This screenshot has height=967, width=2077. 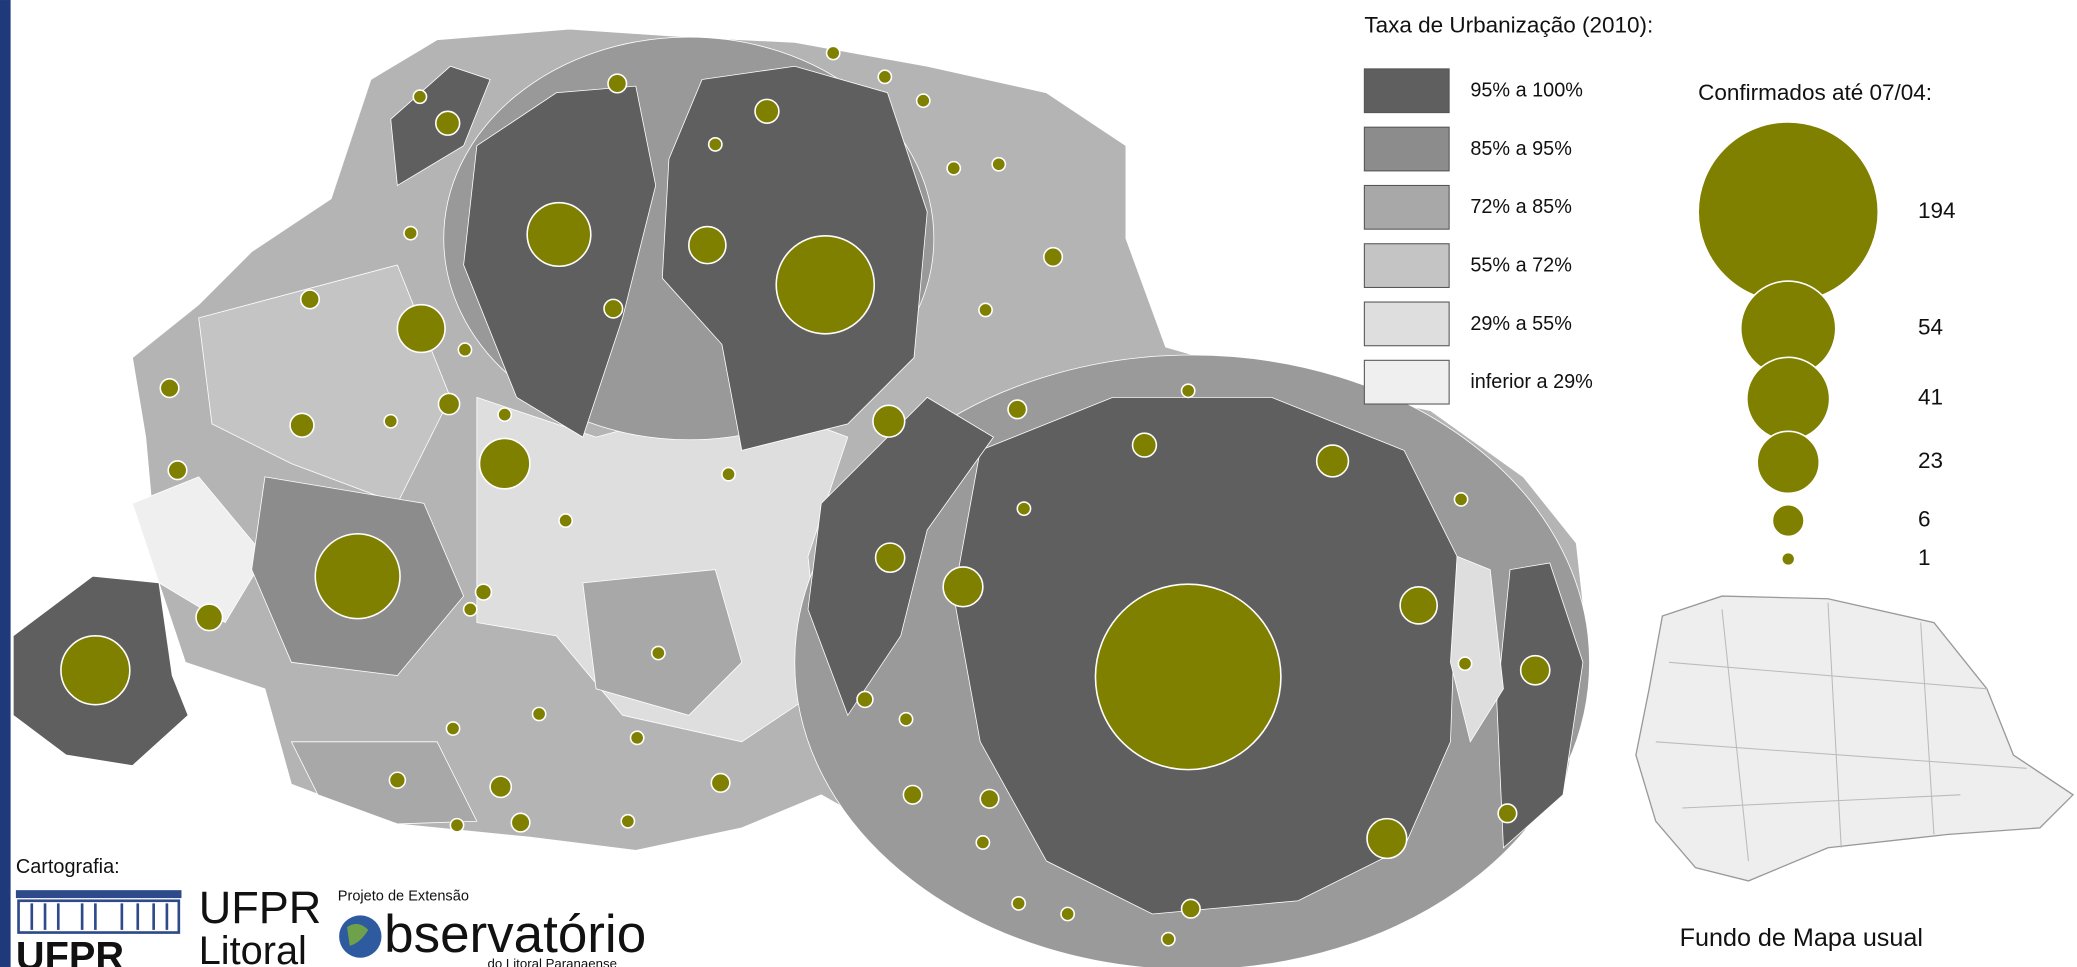 What do you see at coordinates (1924, 557) in the screenshot?
I see `legend-bubble-label: 1` at bounding box center [1924, 557].